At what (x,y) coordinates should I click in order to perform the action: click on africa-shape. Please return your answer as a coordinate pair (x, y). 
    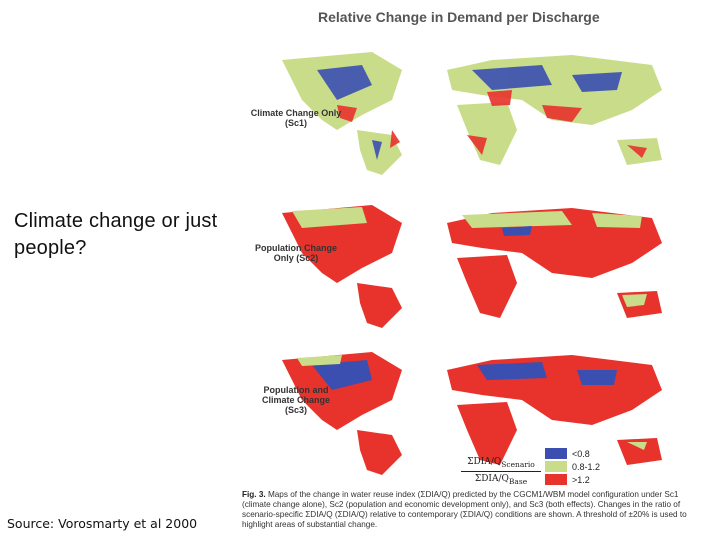
    Looking at the image, I should click on (487, 133).